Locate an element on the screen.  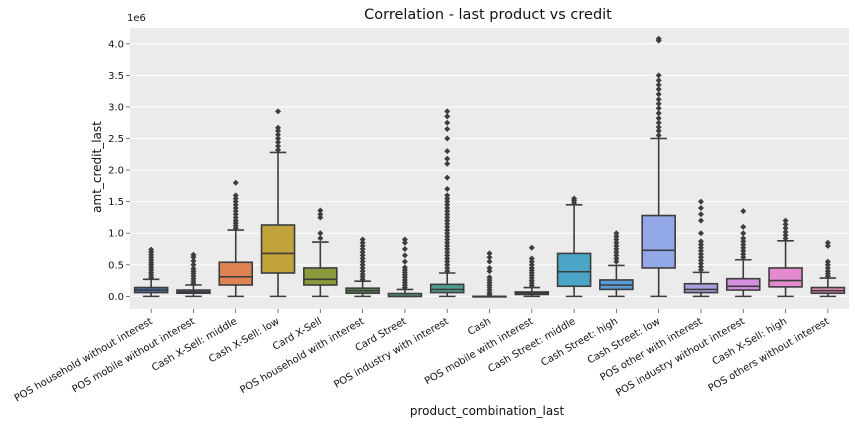
y-axis-label: amt_credit_last is located at coordinates (97, 167).